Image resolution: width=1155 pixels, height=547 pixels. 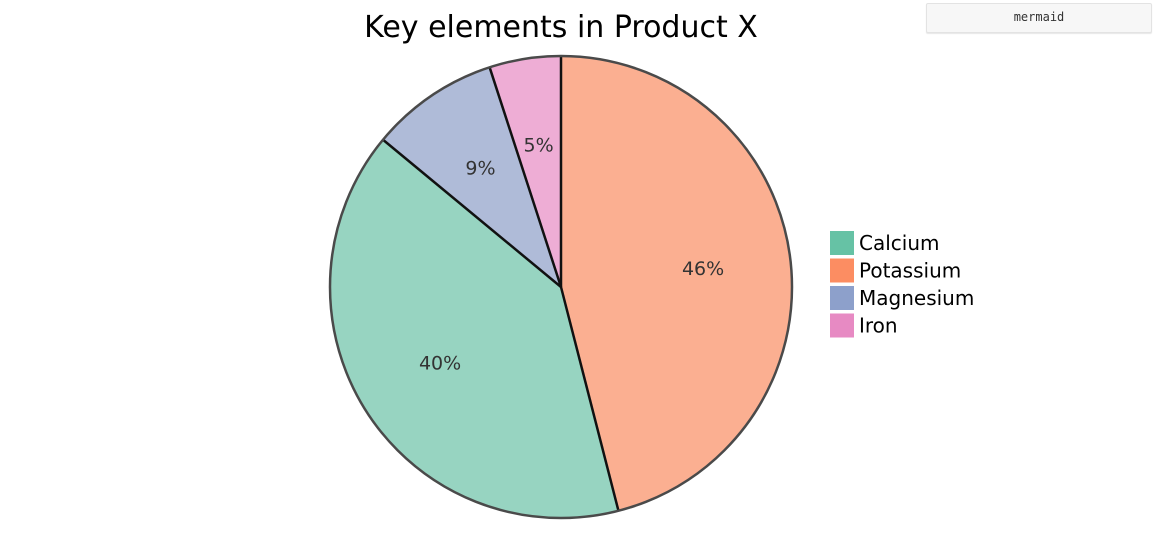 What do you see at coordinates (571, 255) in the screenshot?
I see `slice-labels: 46% 40% 9% 5%` at bounding box center [571, 255].